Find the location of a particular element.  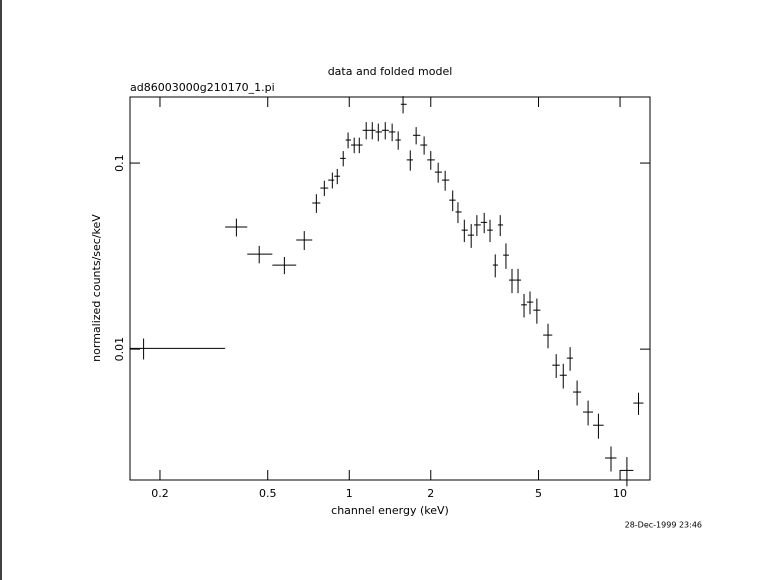

x-axis-label: channel energy (keV) is located at coordinates (390, 510).